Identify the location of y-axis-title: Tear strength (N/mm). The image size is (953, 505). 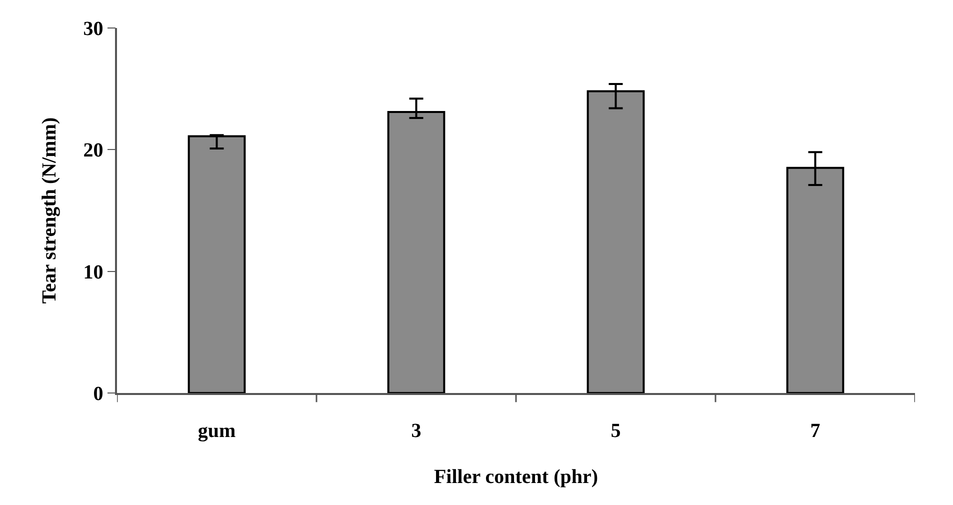
(49, 210).